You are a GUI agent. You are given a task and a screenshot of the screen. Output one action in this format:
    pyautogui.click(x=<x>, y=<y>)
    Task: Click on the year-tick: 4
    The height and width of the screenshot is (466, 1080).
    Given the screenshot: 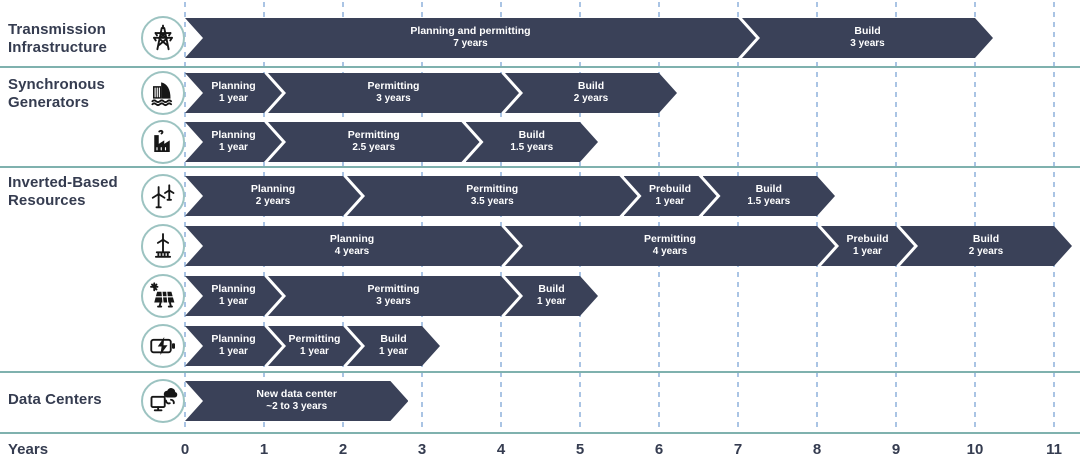 What is the action you would take?
    pyautogui.click(x=501, y=449)
    